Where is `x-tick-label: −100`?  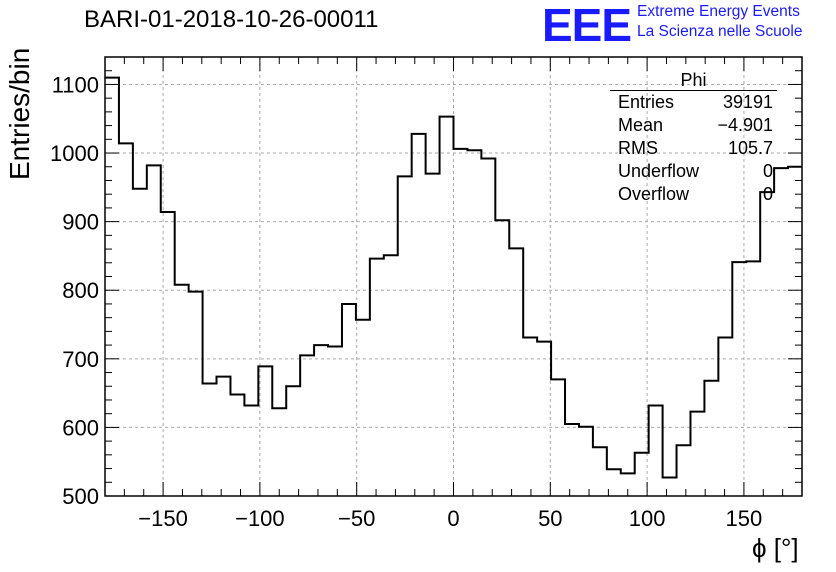 x-tick-label: −100 is located at coordinates (260, 518).